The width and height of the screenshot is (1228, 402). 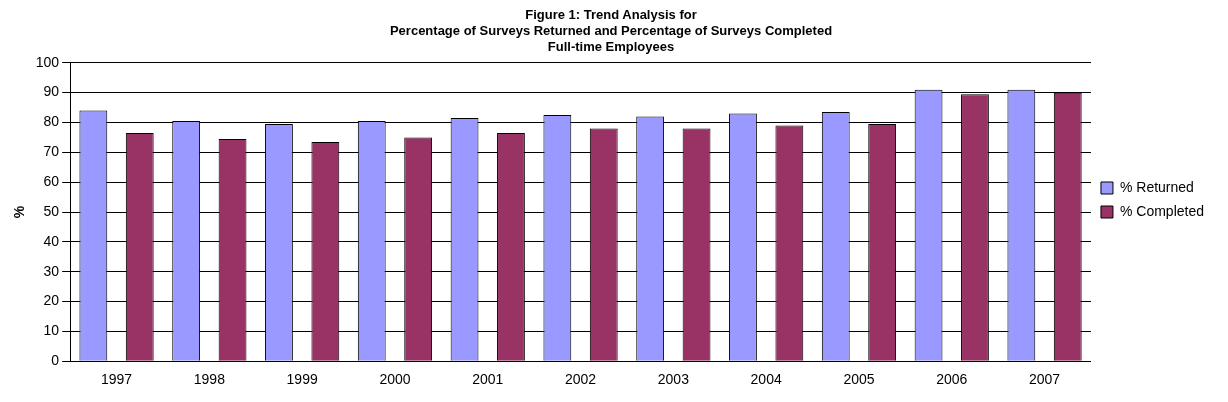 I want to click on chart-title: Figure 1: Trend Analysis for Percentage of Surveys Returned and Percentage of Surveys Completed Full-time Employees, so click(x=611, y=30).